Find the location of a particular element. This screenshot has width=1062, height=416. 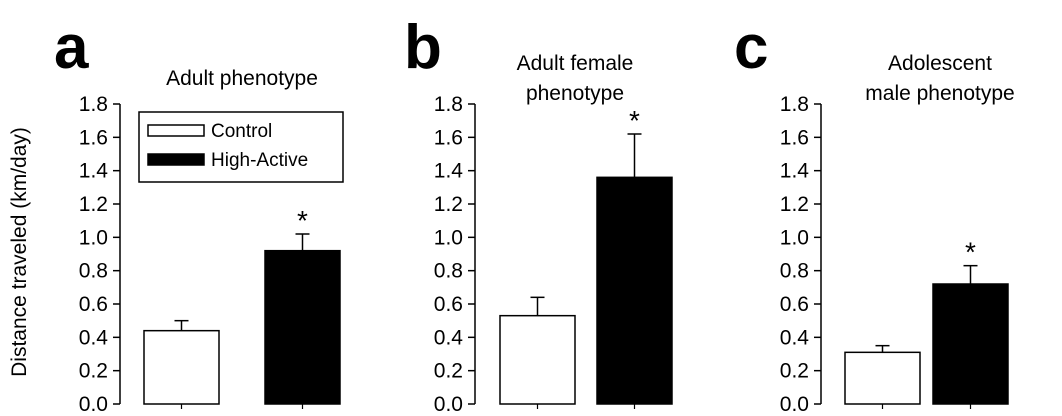

panel-letter: c is located at coordinates (751, 47).